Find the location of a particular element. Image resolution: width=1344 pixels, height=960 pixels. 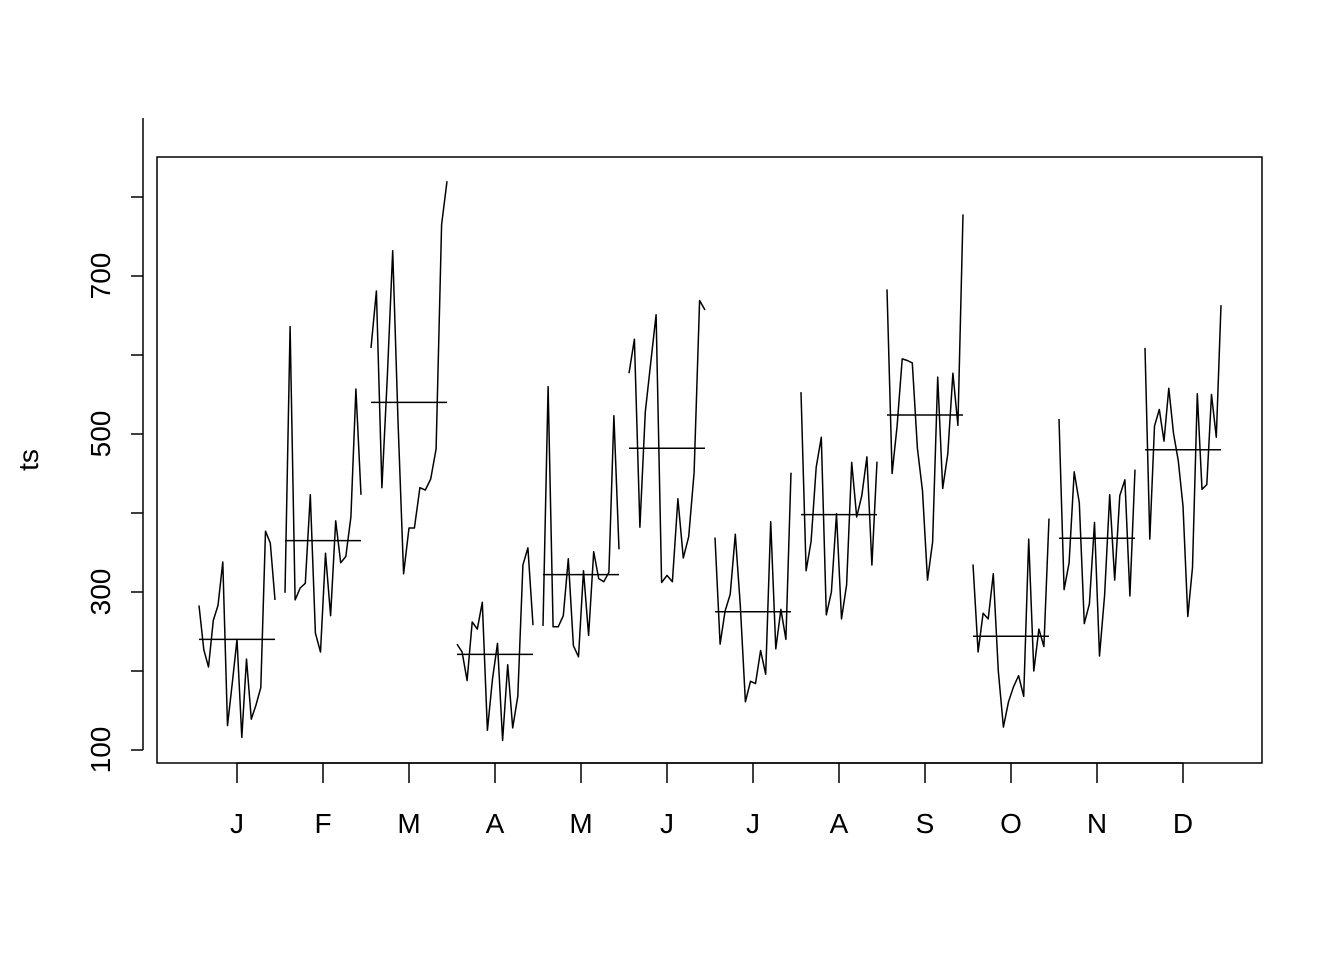

y-tick-label: 500 is located at coordinates (100, 434).